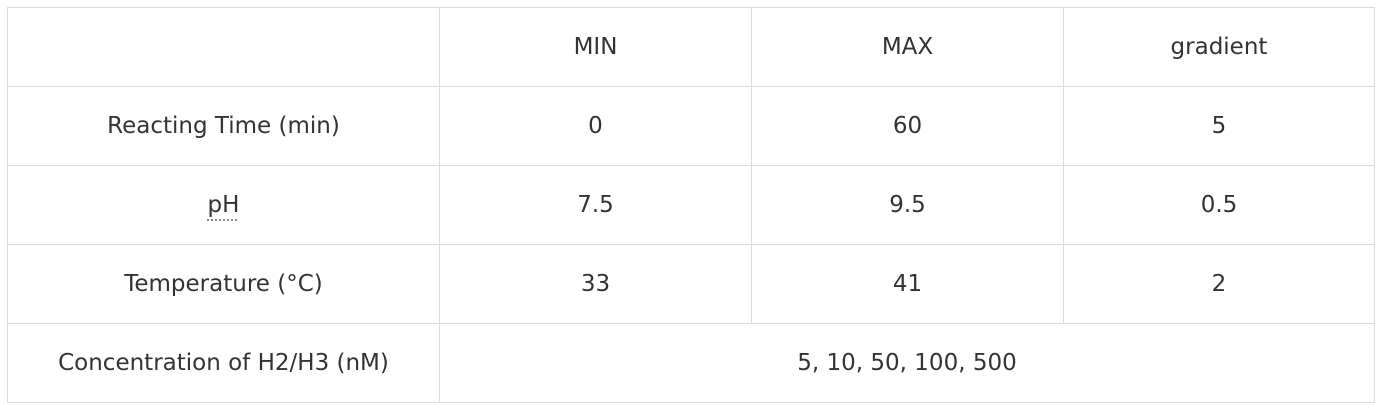  What do you see at coordinates (595, 47) in the screenshot?
I see `header-cell-min: MIN` at bounding box center [595, 47].